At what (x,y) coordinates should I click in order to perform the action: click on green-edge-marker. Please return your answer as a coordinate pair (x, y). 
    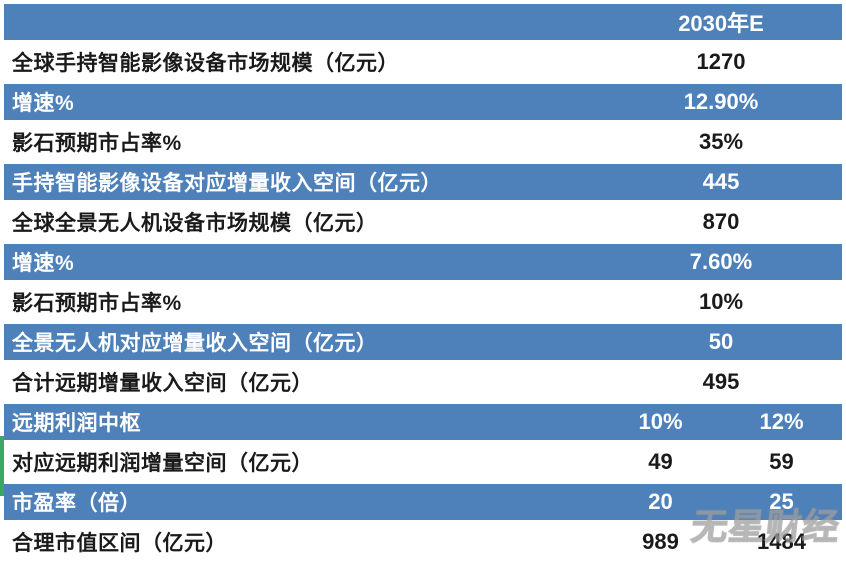
    Looking at the image, I should click on (2, 466).